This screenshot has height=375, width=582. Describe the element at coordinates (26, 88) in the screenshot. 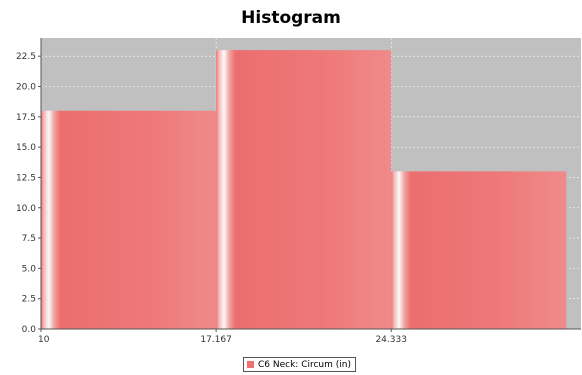

I see `y-tick-label: 20.0` at that location.